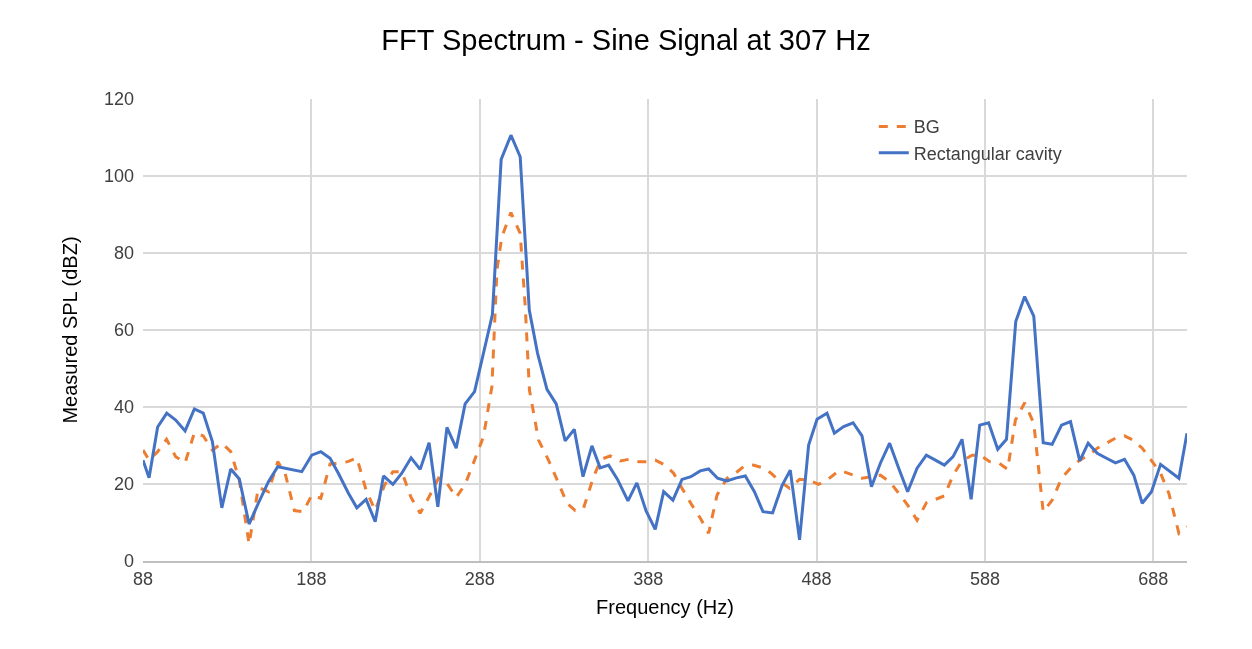 This screenshot has width=1252, height=649. I want to click on x-tick-label: 688, so click(1153, 578).